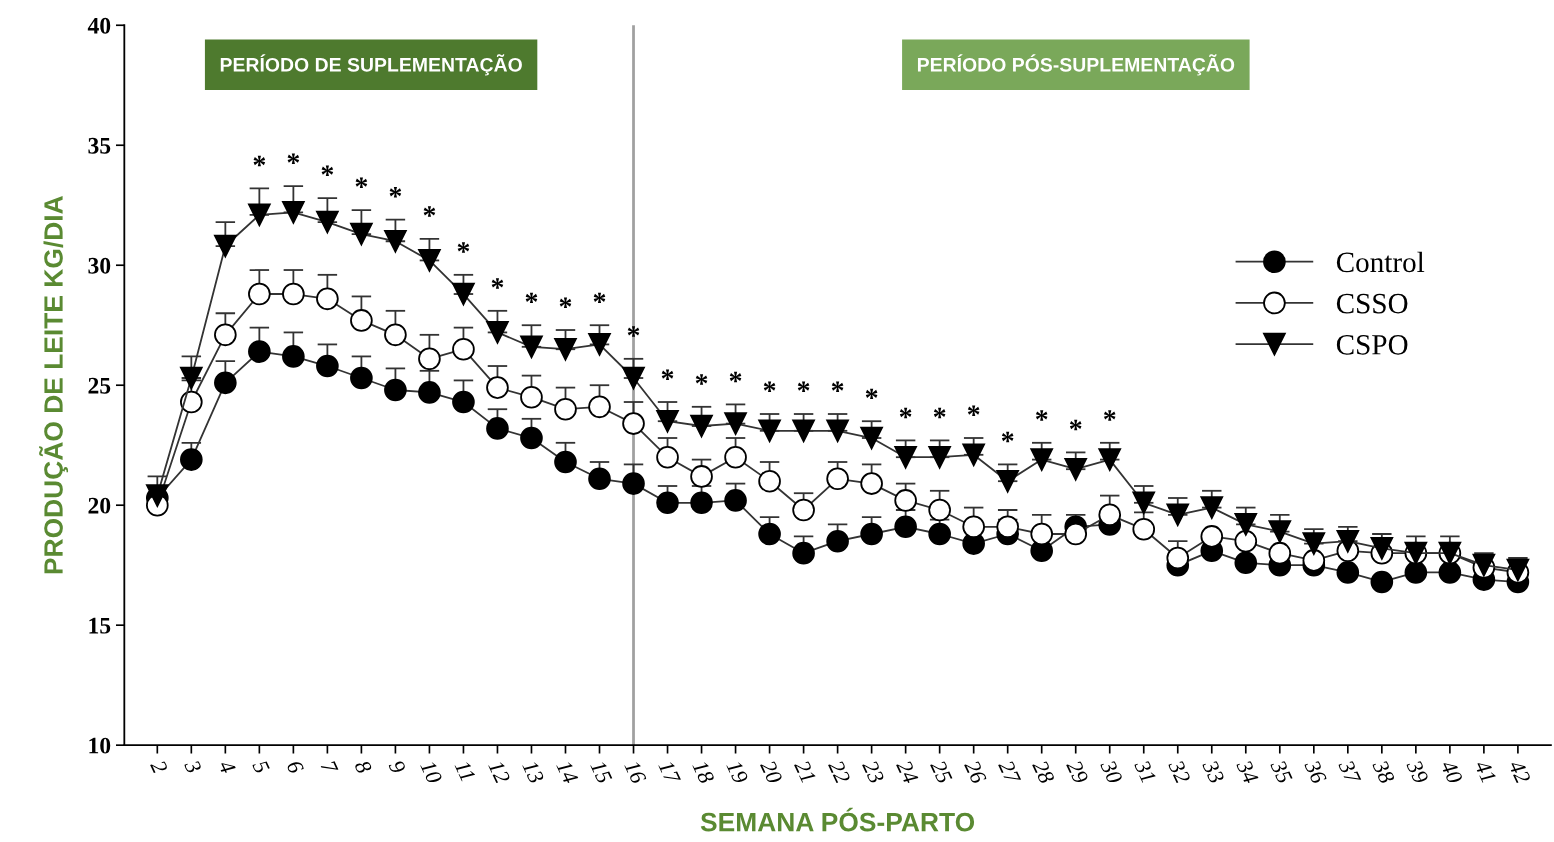 The image size is (1554, 842). Describe the element at coordinates (907, 771) in the screenshot. I see `x-tick-label: 24` at that location.